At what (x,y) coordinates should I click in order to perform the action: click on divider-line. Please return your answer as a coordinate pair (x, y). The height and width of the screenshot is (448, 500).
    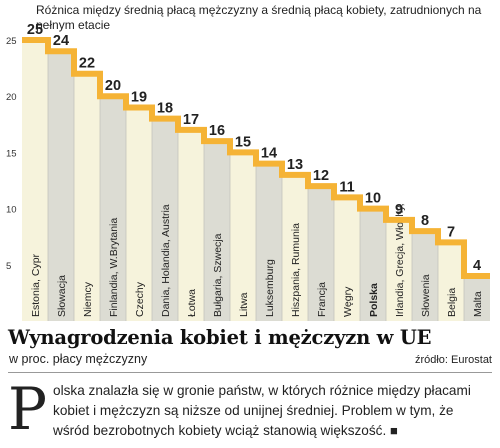
    Looking at the image, I should click on (250, 372).